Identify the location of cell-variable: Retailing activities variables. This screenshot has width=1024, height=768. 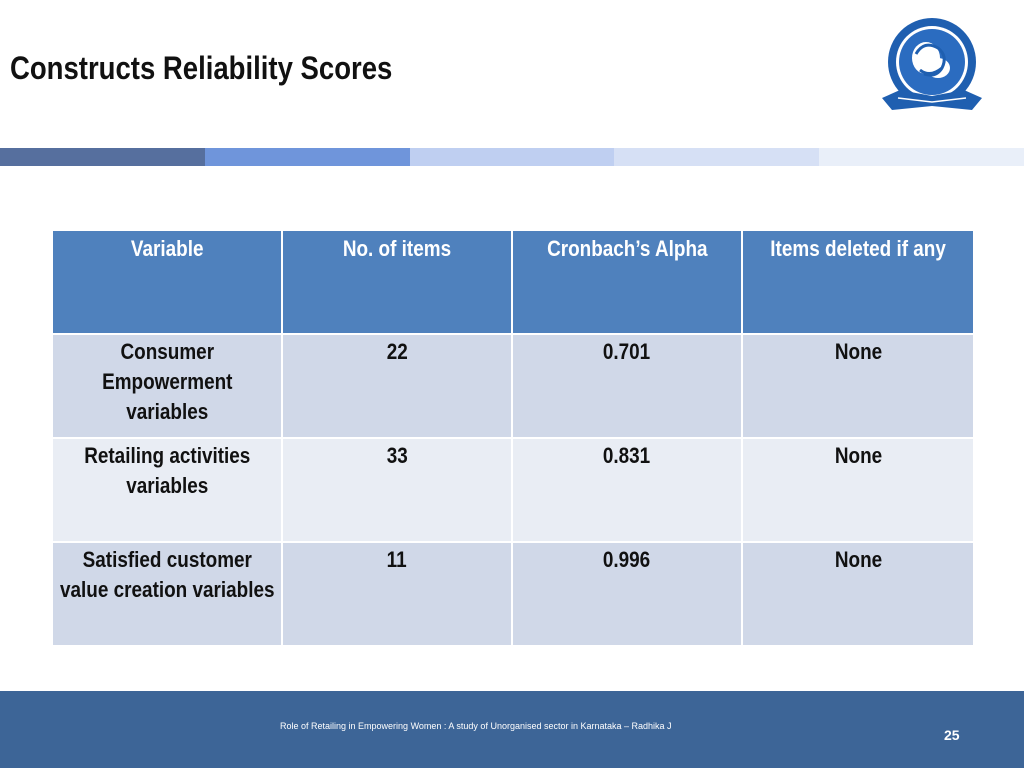
(167, 490).